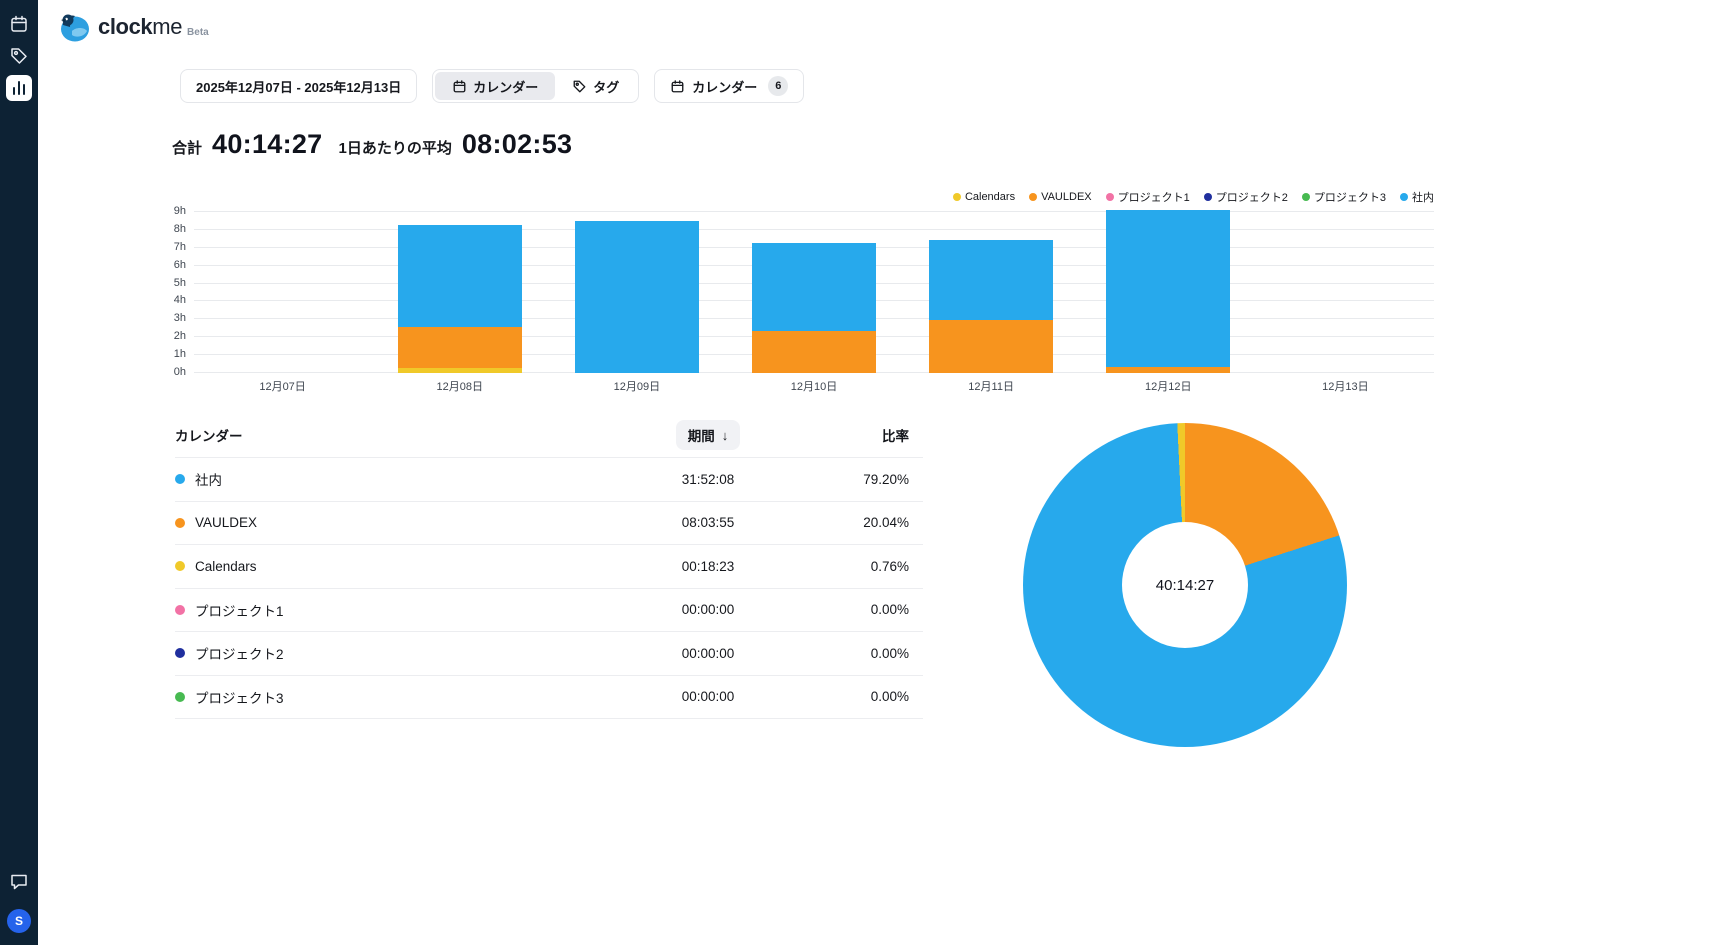 The image size is (1709, 945). I want to click on sidebar-item-reports, so click(19, 88).